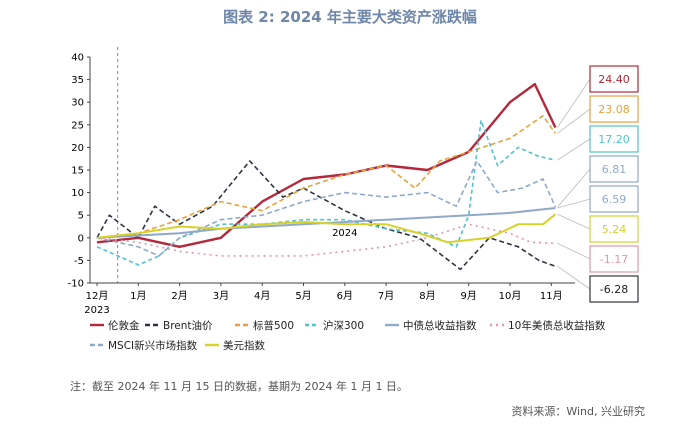 The height and width of the screenshot is (424, 700). I want to click on x-tick-label: 5月, so click(303, 296).